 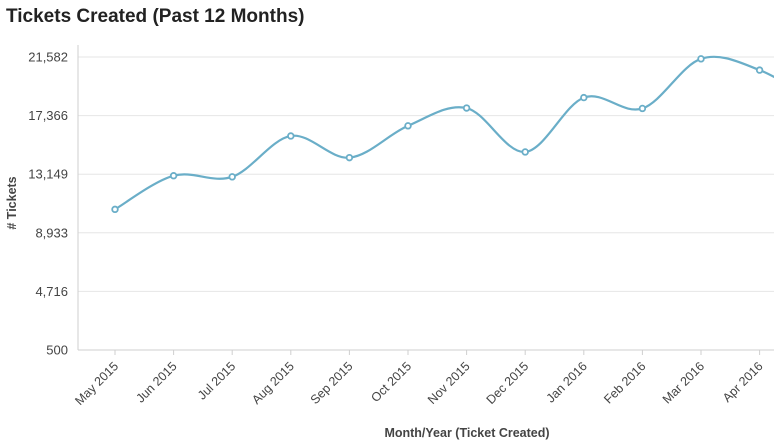 I want to click on x-axis-title: Month/Year (Ticket Created), so click(x=466, y=433).